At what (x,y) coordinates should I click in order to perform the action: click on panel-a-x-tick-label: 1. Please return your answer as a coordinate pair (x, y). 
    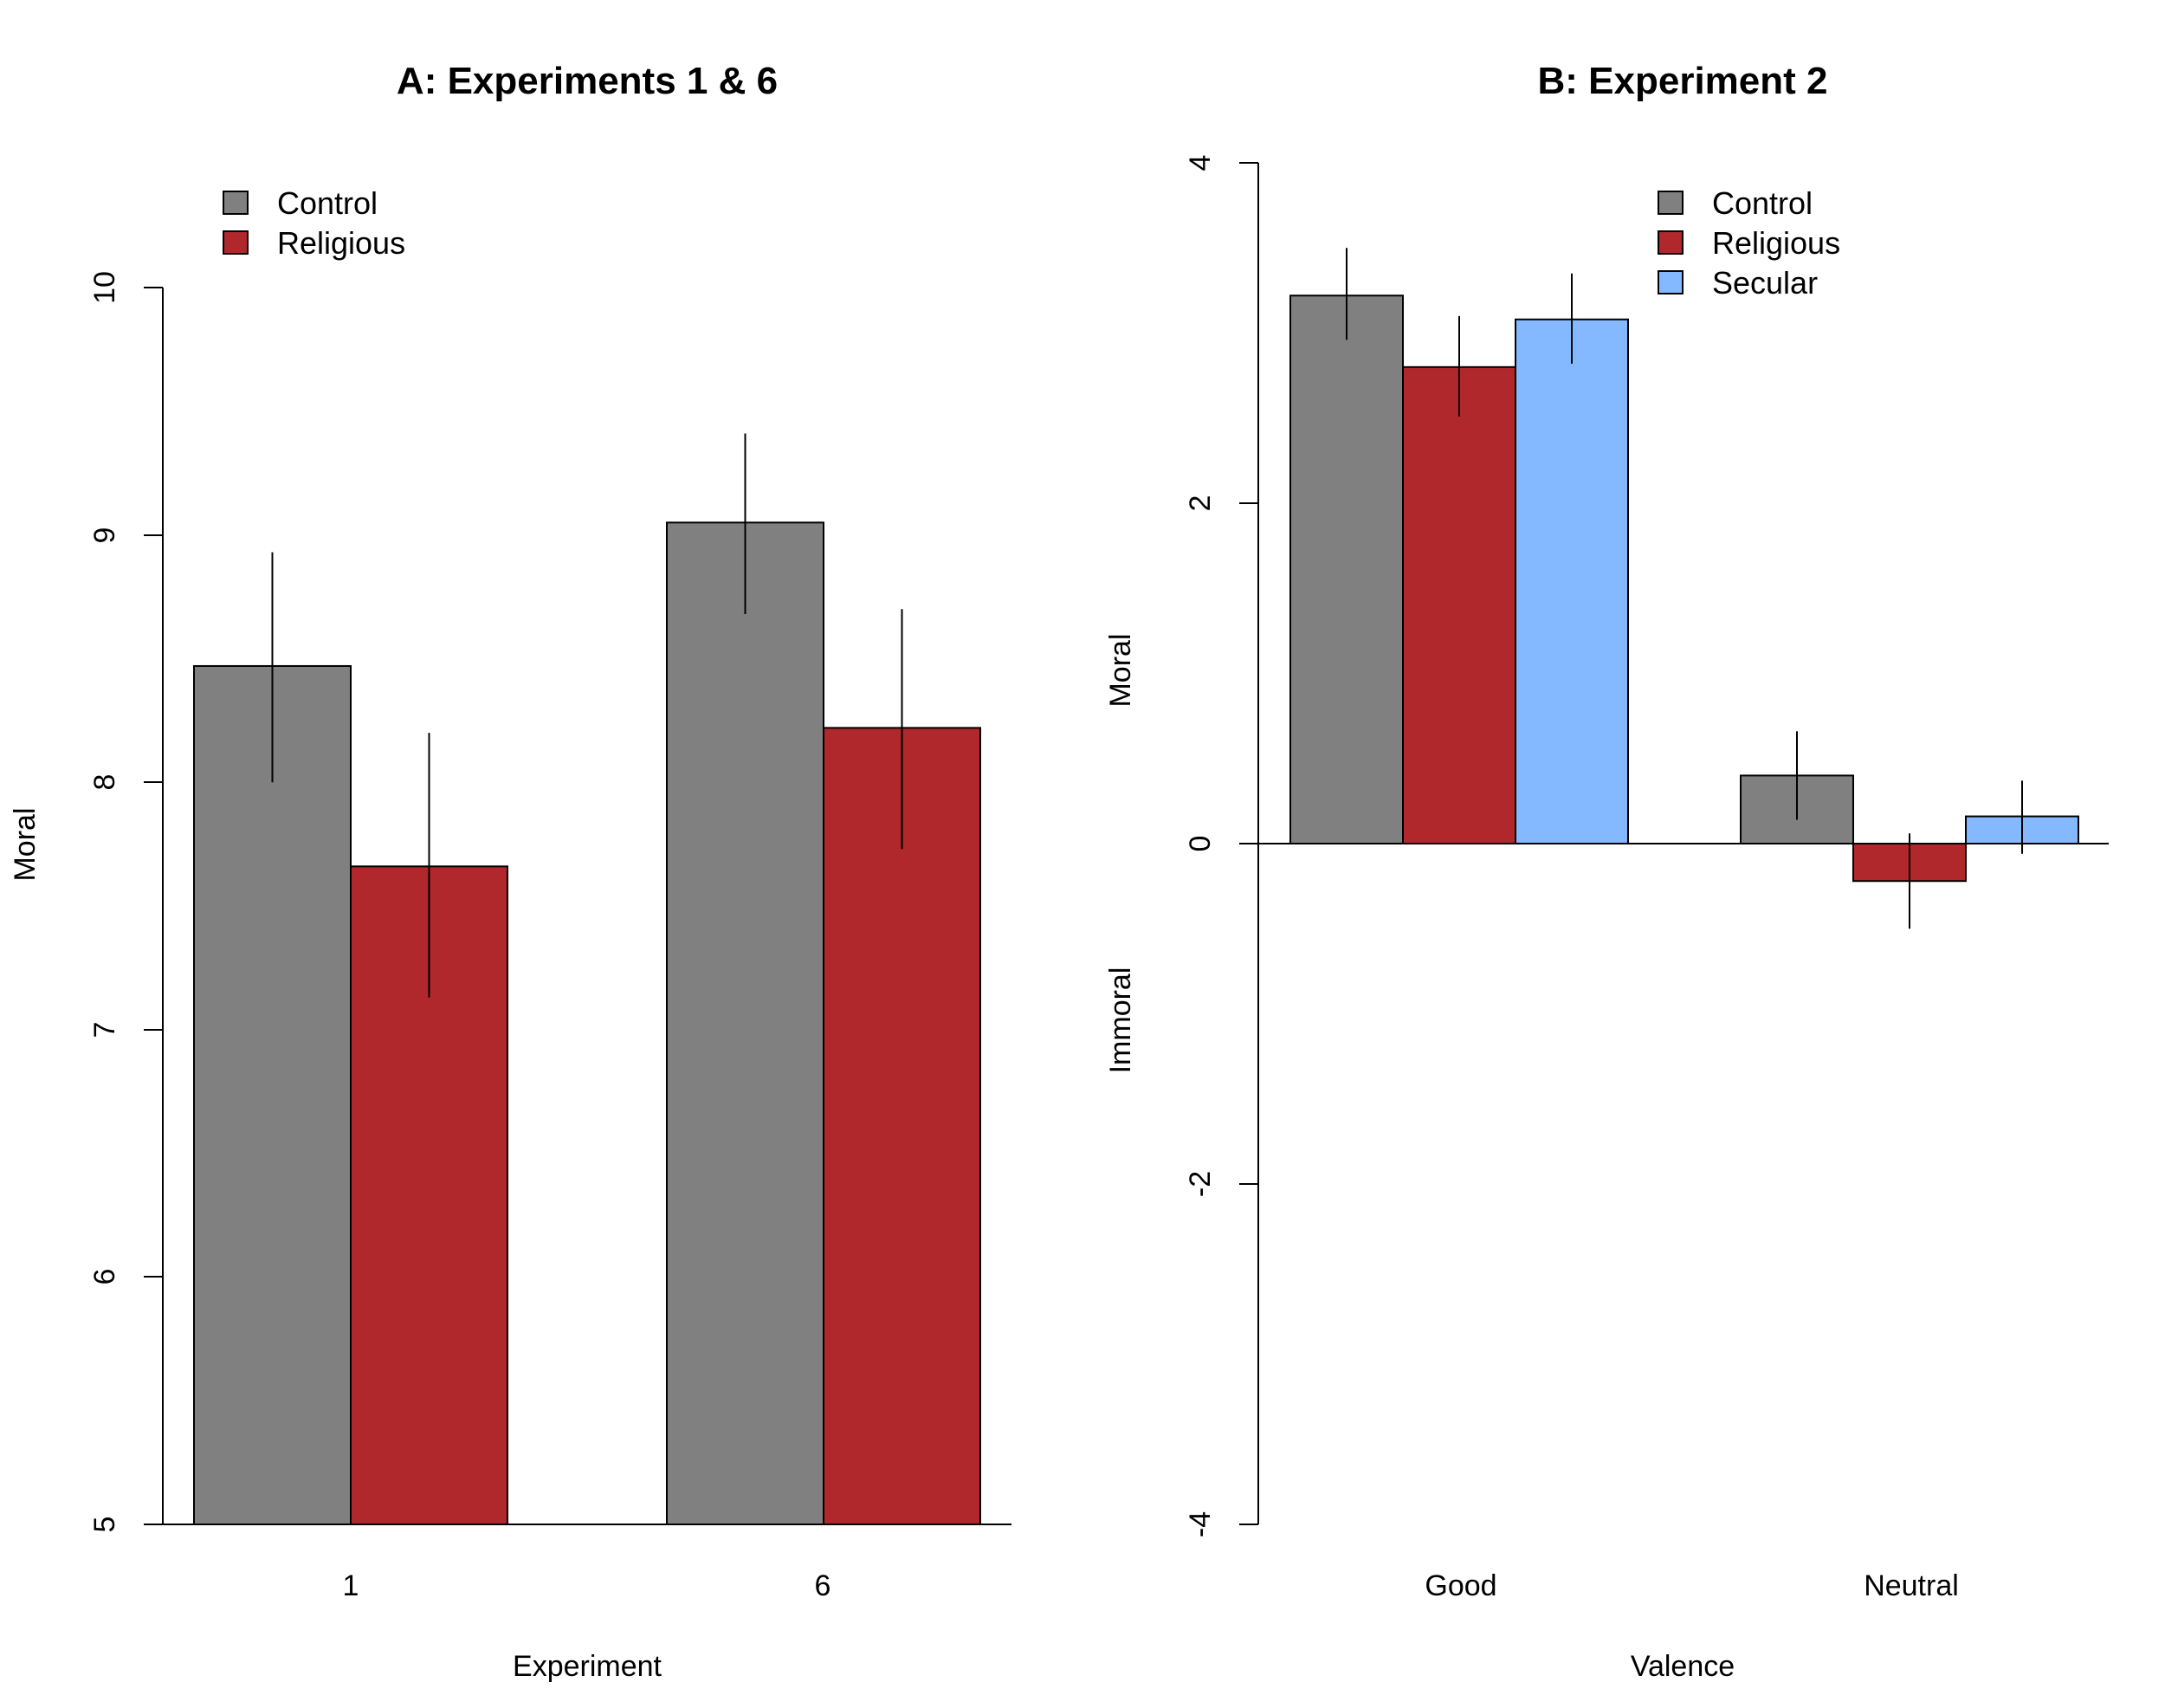
    Looking at the image, I should click on (351, 1585).